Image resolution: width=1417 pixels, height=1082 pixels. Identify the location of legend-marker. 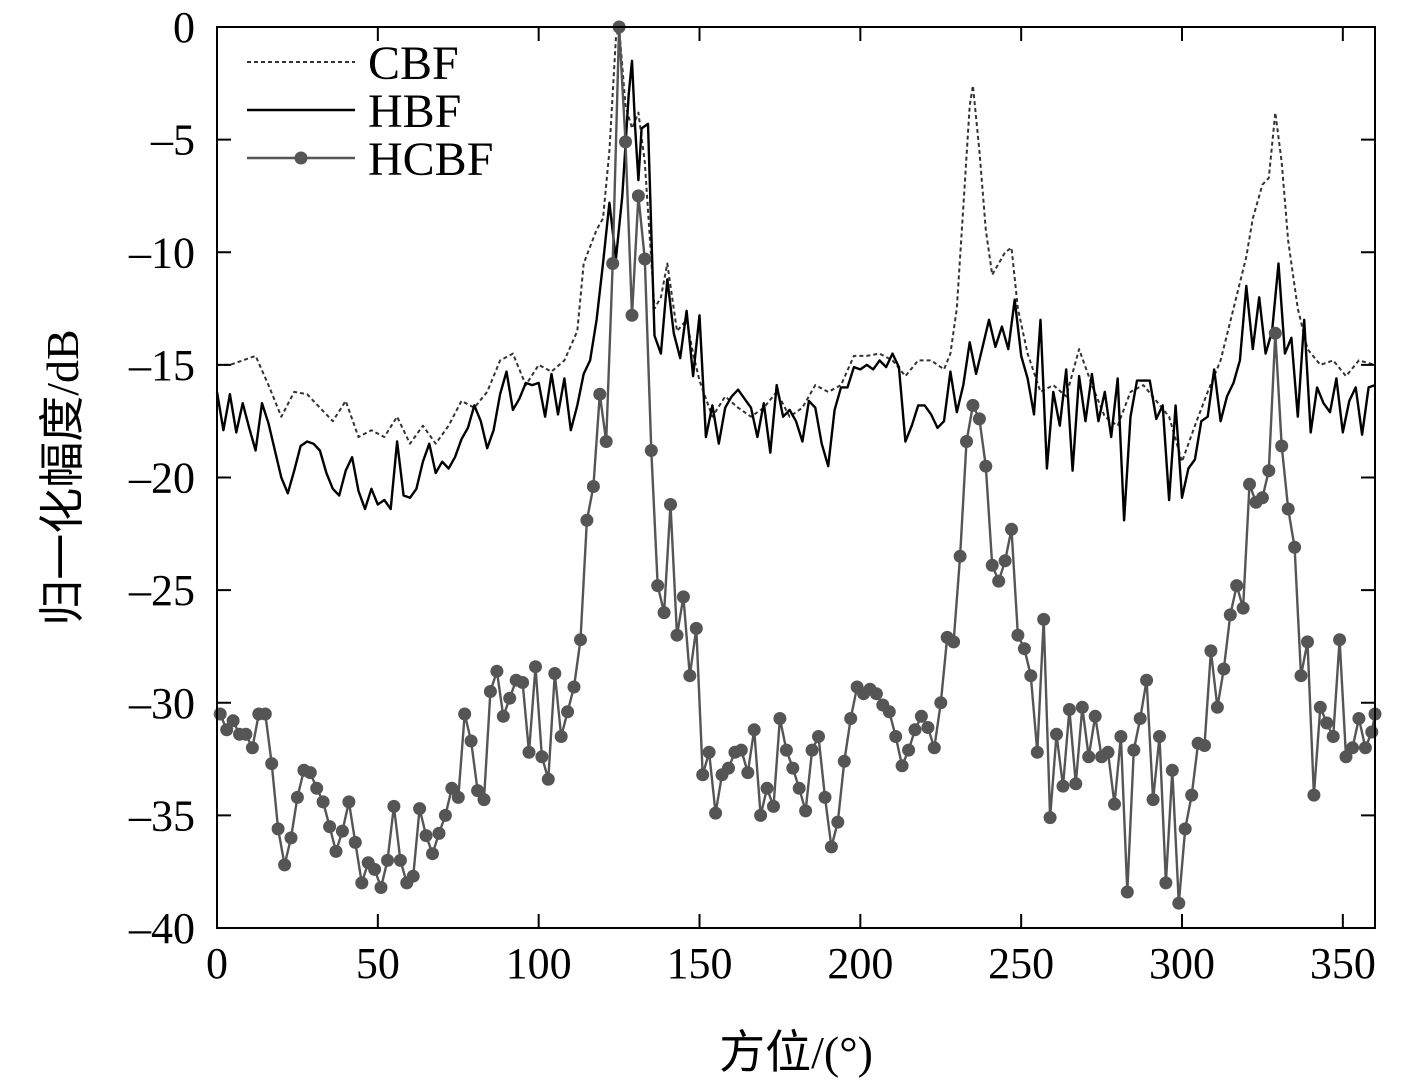
(301, 158).